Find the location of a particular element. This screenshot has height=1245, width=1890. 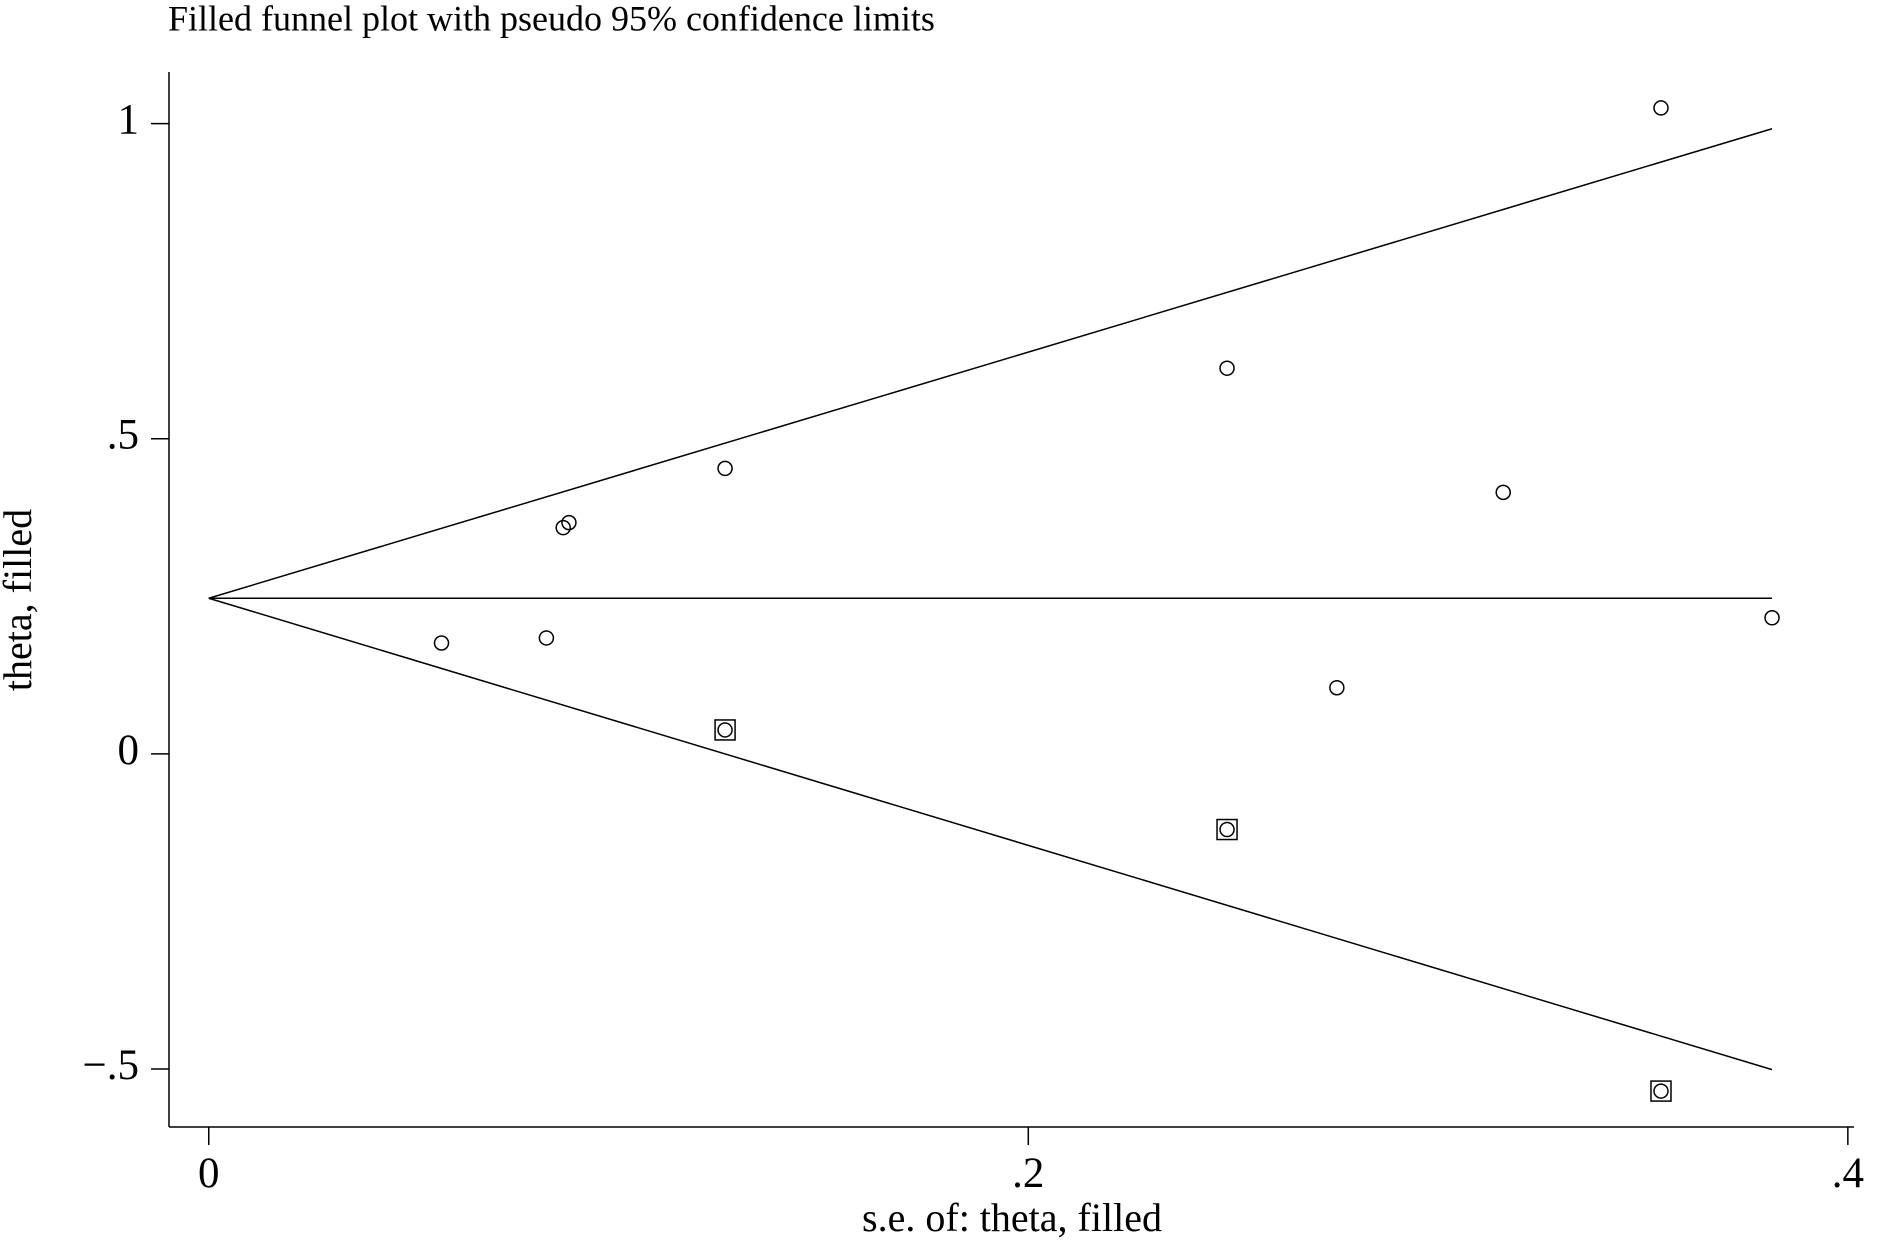

y-axis-label: theta, filled is located at coordinates (20, 600).